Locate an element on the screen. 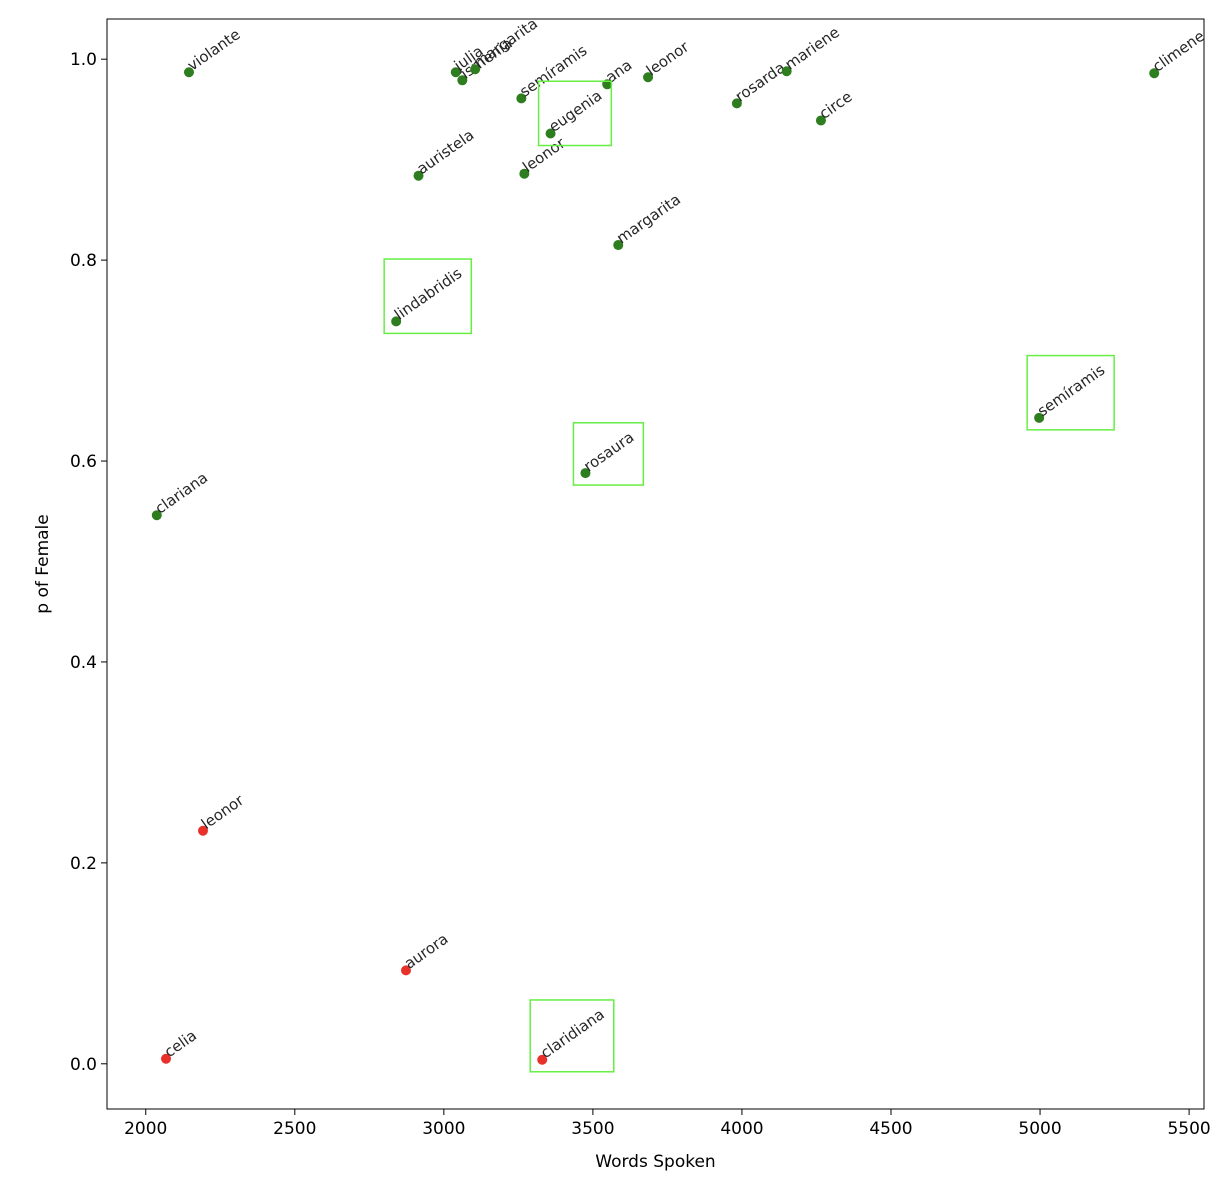 This screenshot has width=1226, height=1182. y-tick-label: 1.0 is located at coordinates (83, 60).